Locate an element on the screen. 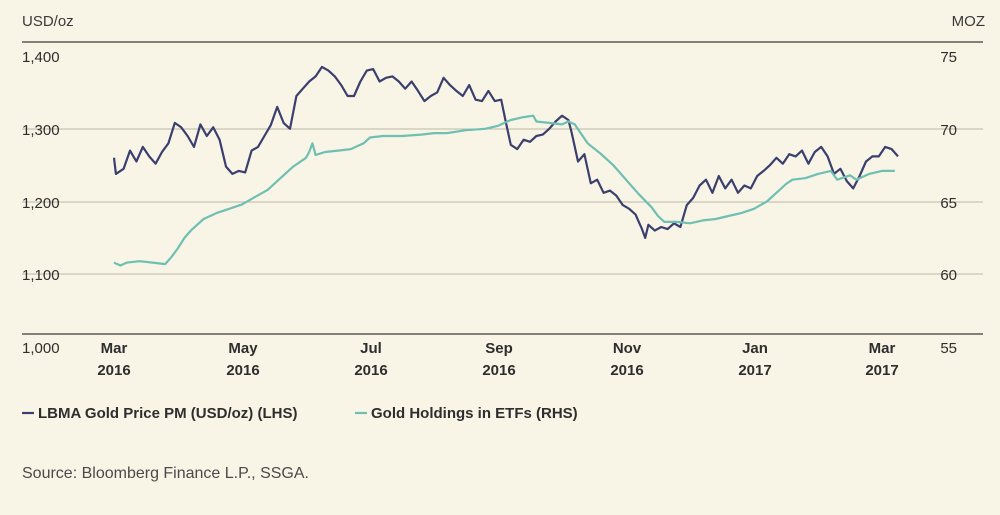  legend-label-etf-holdings: Gold Holdings in ETFs (RHS) is located at coordinates (474, 413).